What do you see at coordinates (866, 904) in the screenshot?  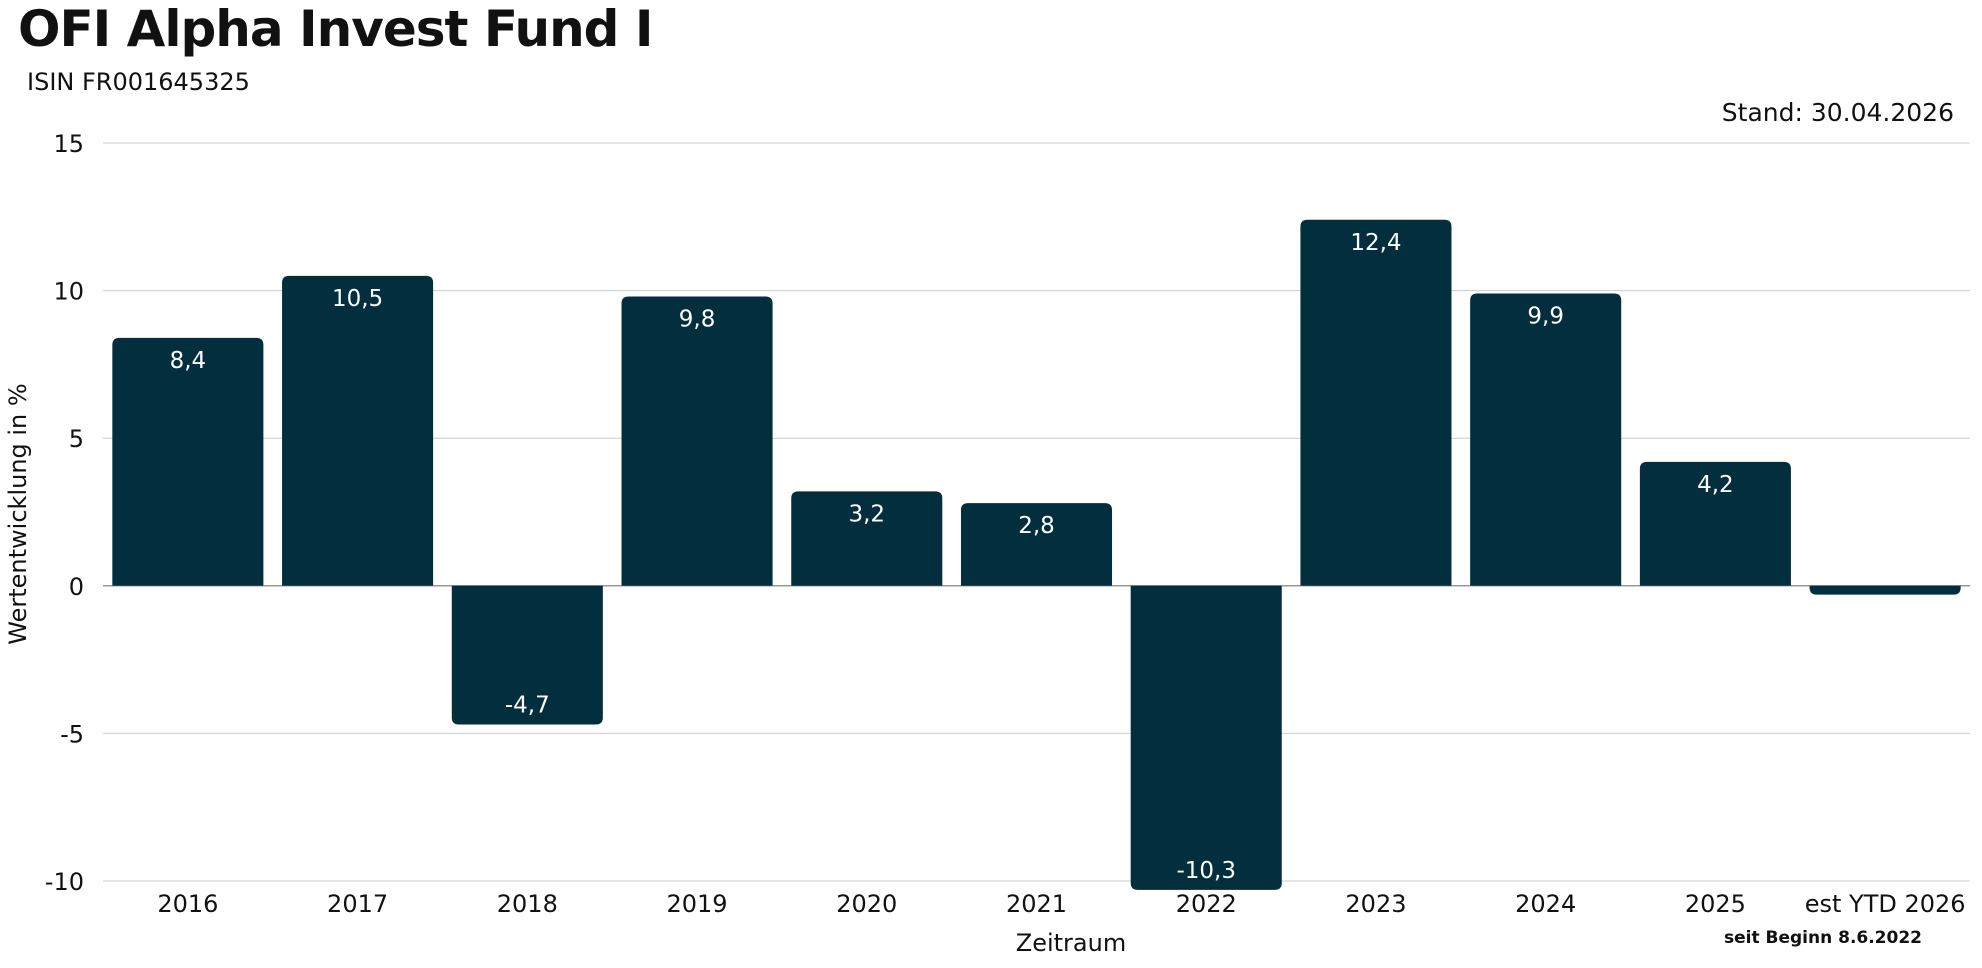 I see `x-tick-label: 2020` at bounding box center [866, 904].